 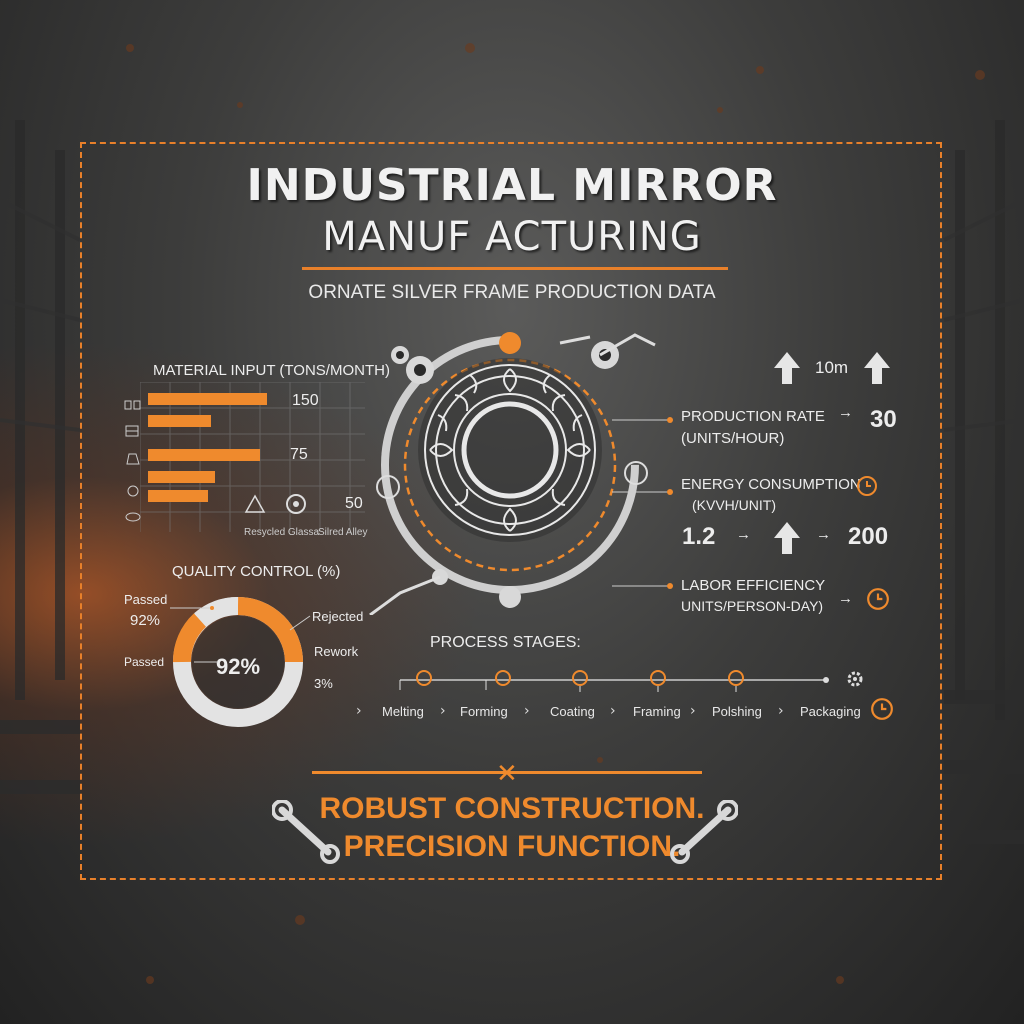 I want to click on production-rate-label: PRODUCTION RATE, so click(x=753, y=416).